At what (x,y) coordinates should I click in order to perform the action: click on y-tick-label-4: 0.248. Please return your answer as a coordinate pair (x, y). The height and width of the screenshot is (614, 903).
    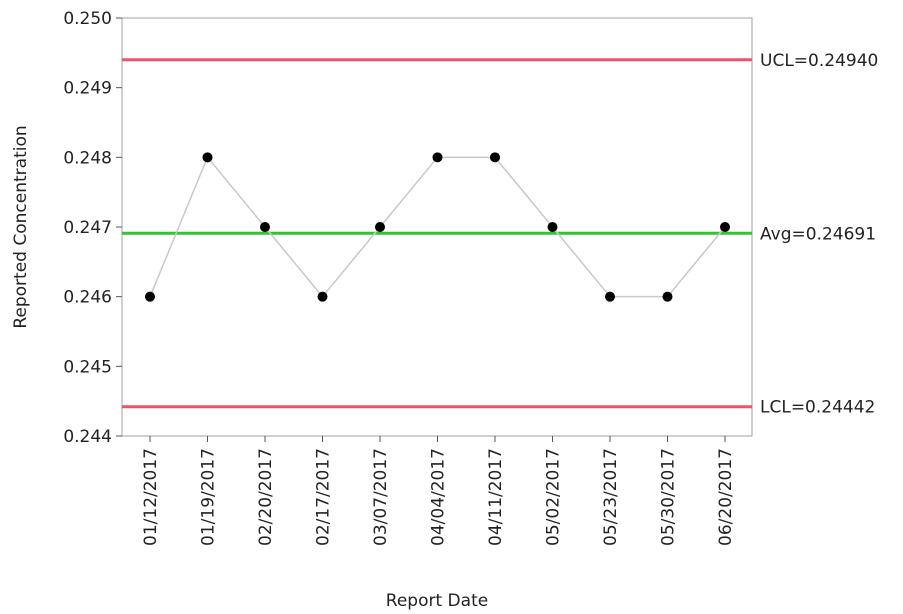
    Looking at the image, I should click on (87, 158).